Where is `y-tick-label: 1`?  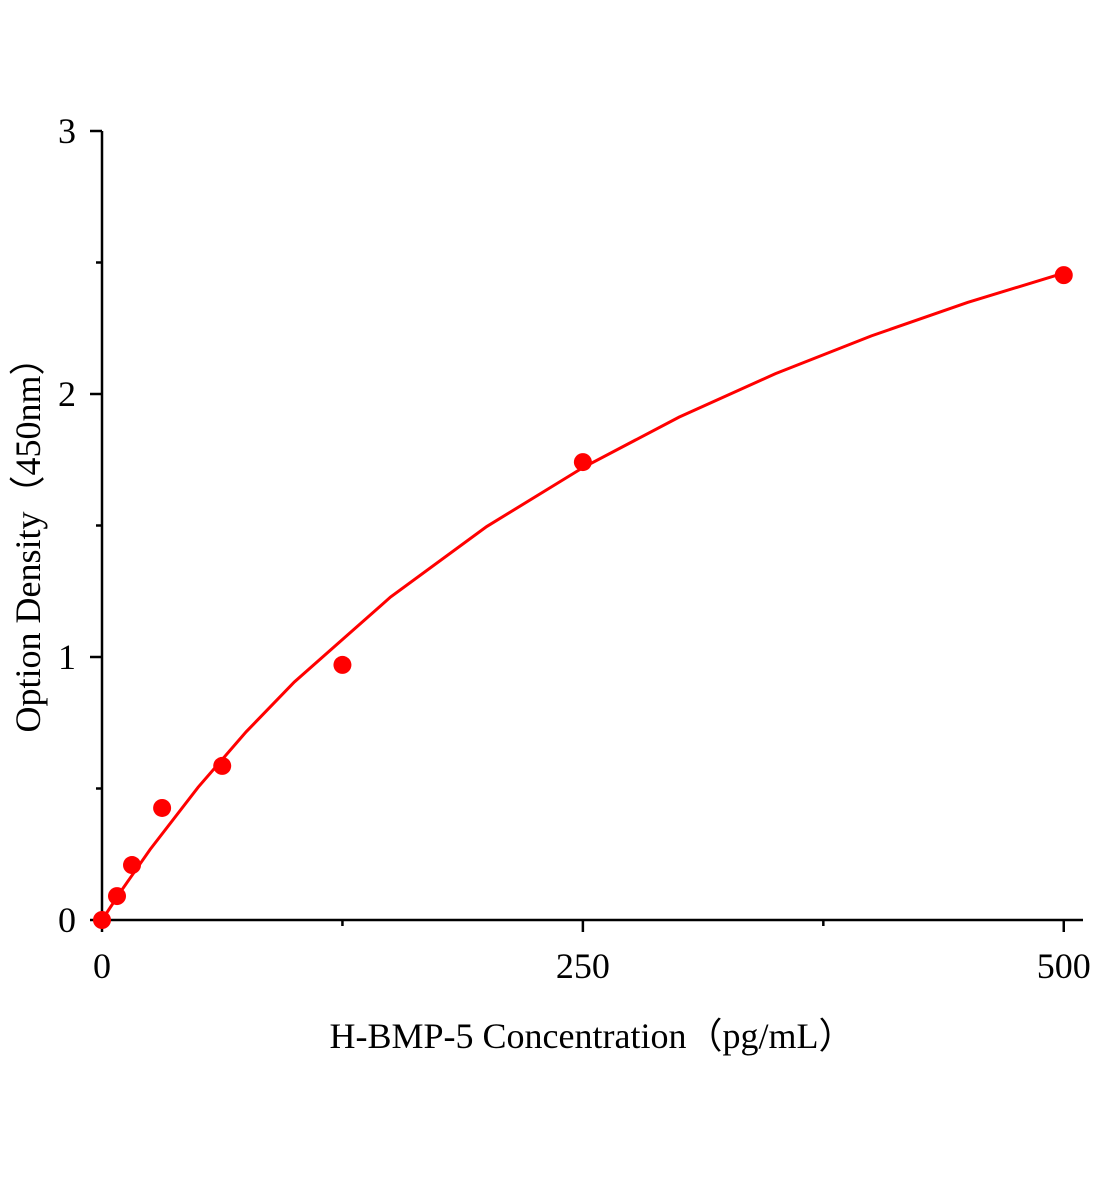 y-tick-label: 1 is located at coordinates (67, 657).